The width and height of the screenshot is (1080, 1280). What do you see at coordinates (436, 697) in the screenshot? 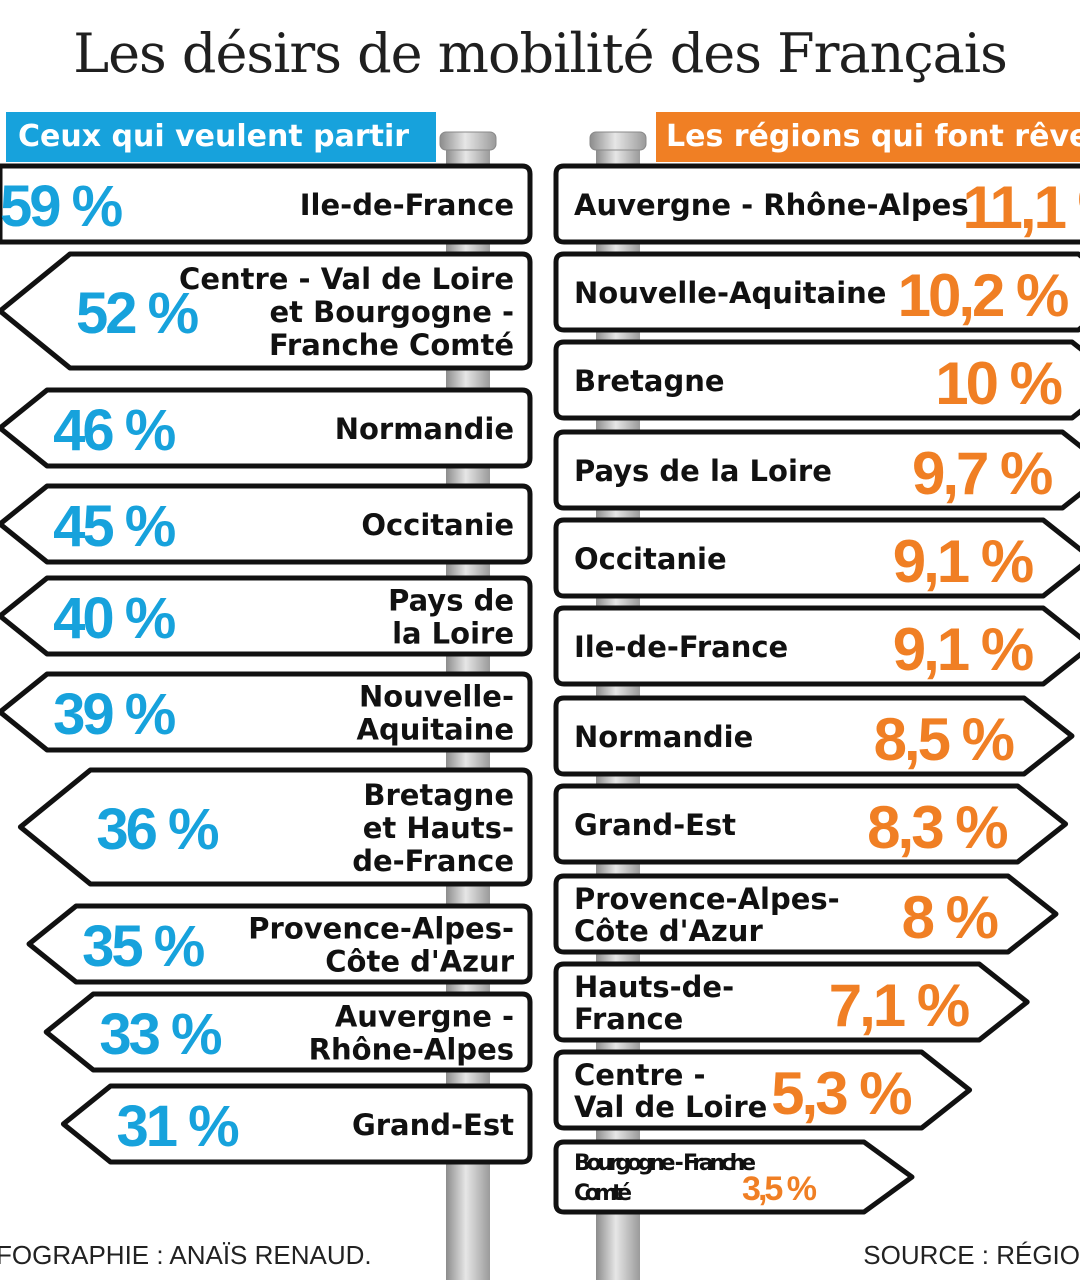
I see `left-region-label: Nouvelle-` at bounding box center [436, 697].